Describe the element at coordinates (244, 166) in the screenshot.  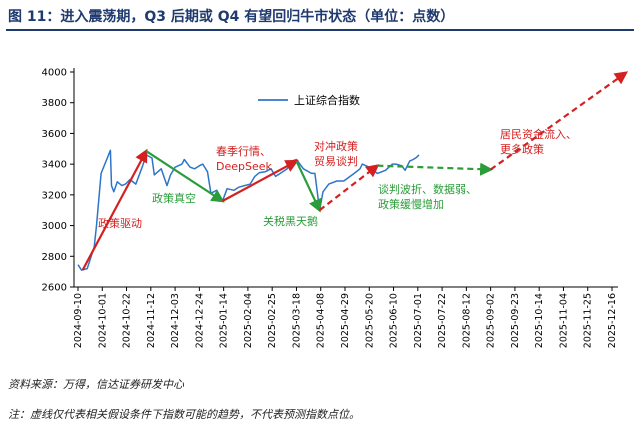
I see `annotation-3-line-2: DeepSeek` at that location.